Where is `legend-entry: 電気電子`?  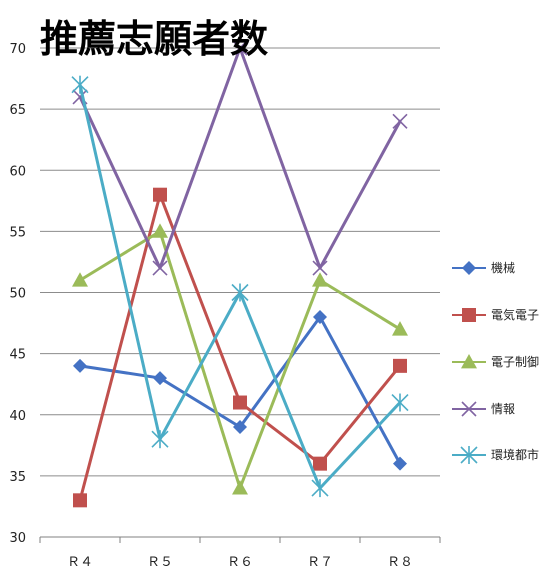 legend-entry: 電気電子 is located at coordinates (495, 314).